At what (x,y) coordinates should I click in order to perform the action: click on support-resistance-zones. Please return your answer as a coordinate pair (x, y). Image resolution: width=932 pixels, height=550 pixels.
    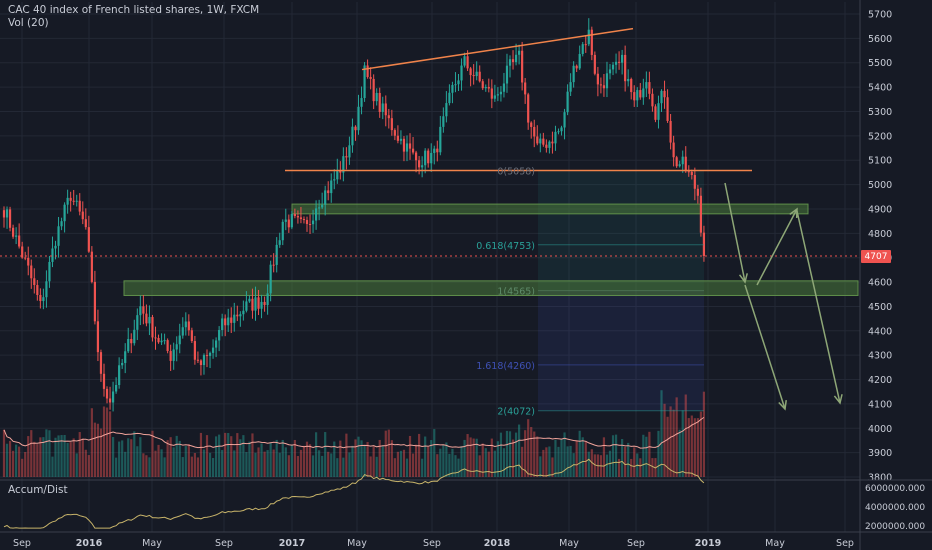
    Looking at the image, I should click on (491, 249).